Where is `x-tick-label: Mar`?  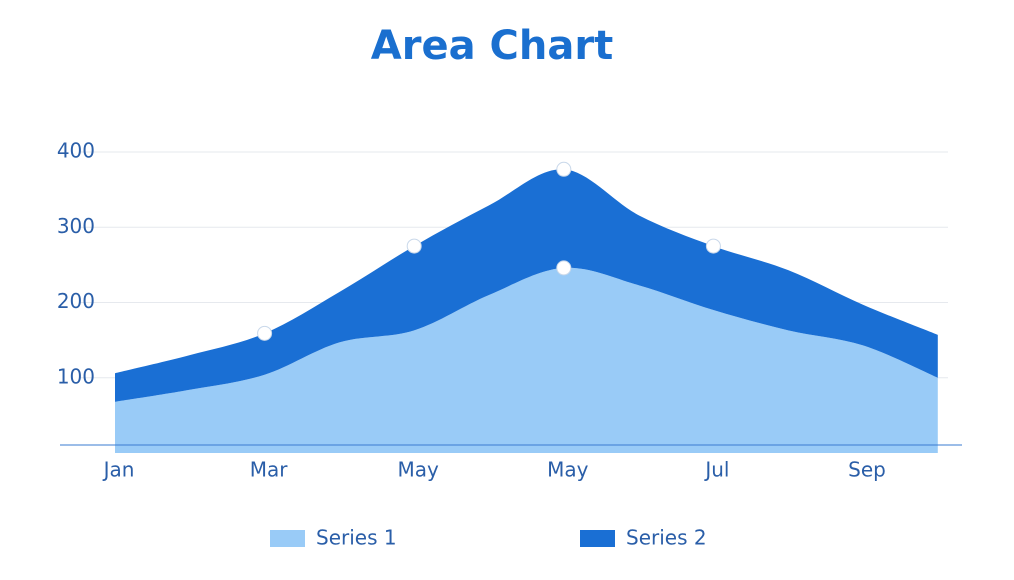
x-tick-label: Mar is located at coordinates (269, 470).